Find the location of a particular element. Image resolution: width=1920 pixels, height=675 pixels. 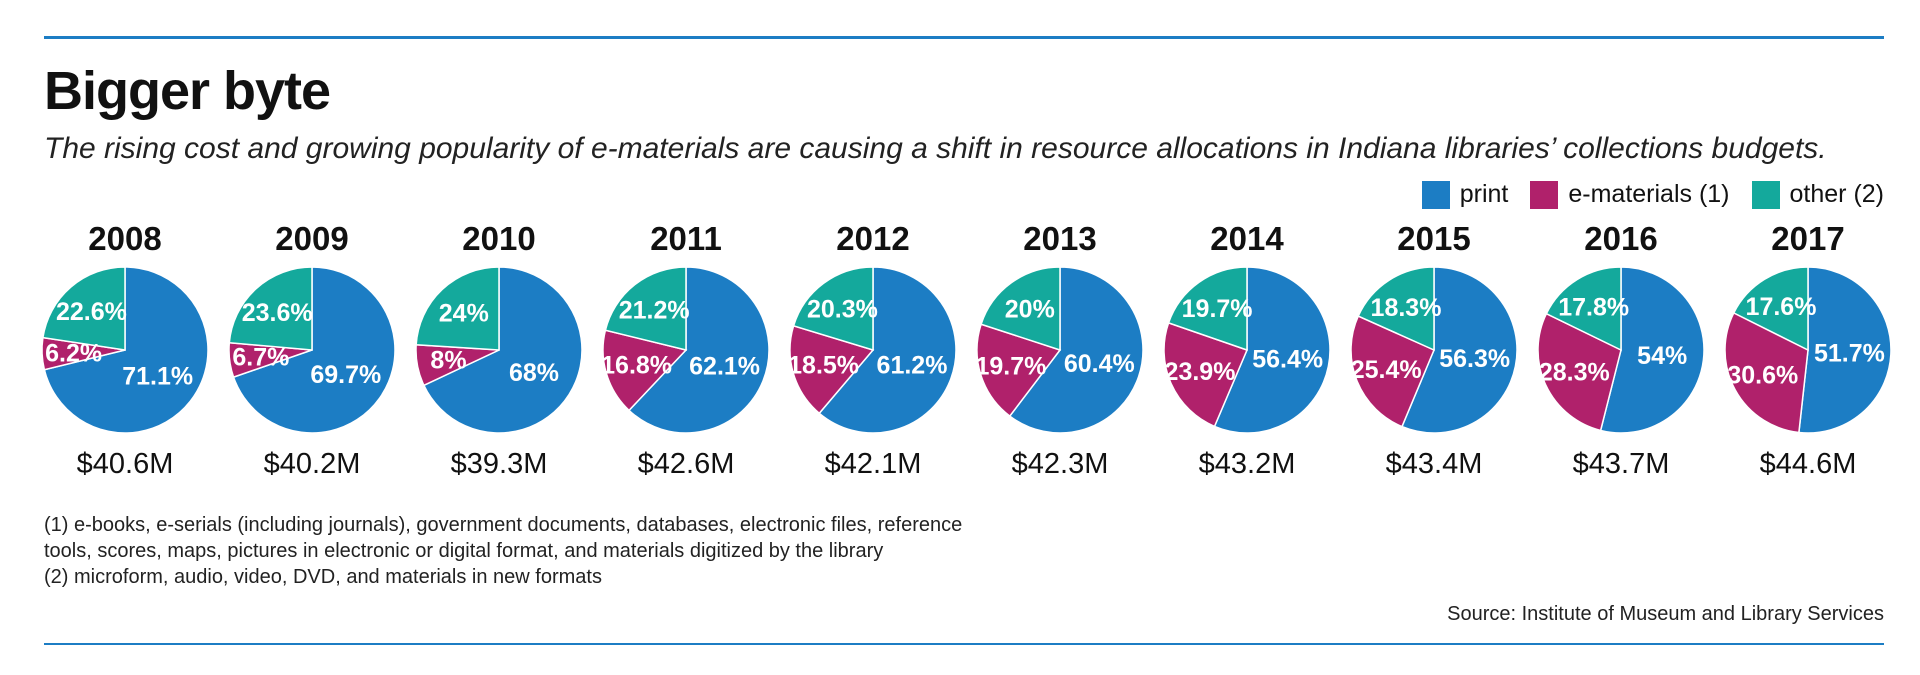

pie-year-label: 2009 is located at coordinates (311, 238).